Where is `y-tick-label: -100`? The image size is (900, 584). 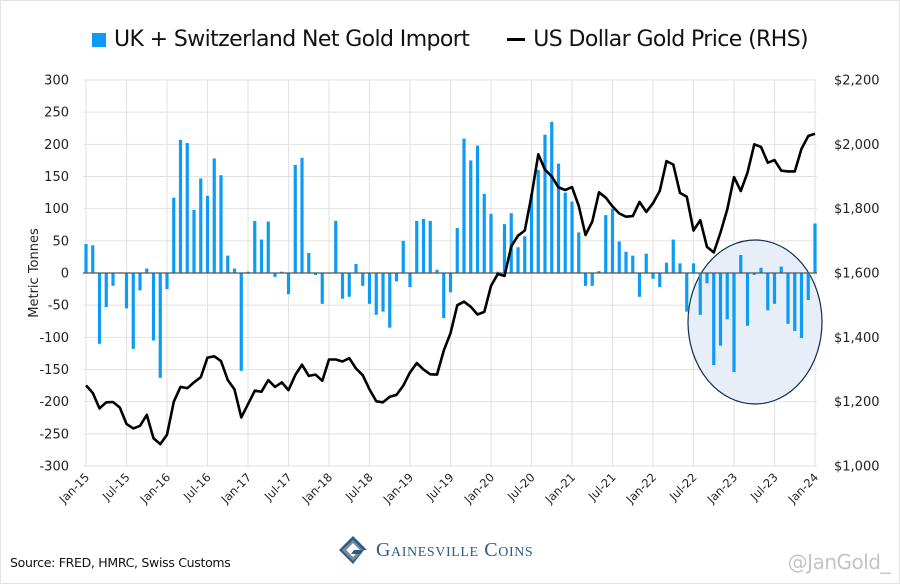
y-tick-label: -100 is located at coordinates (54, 338).